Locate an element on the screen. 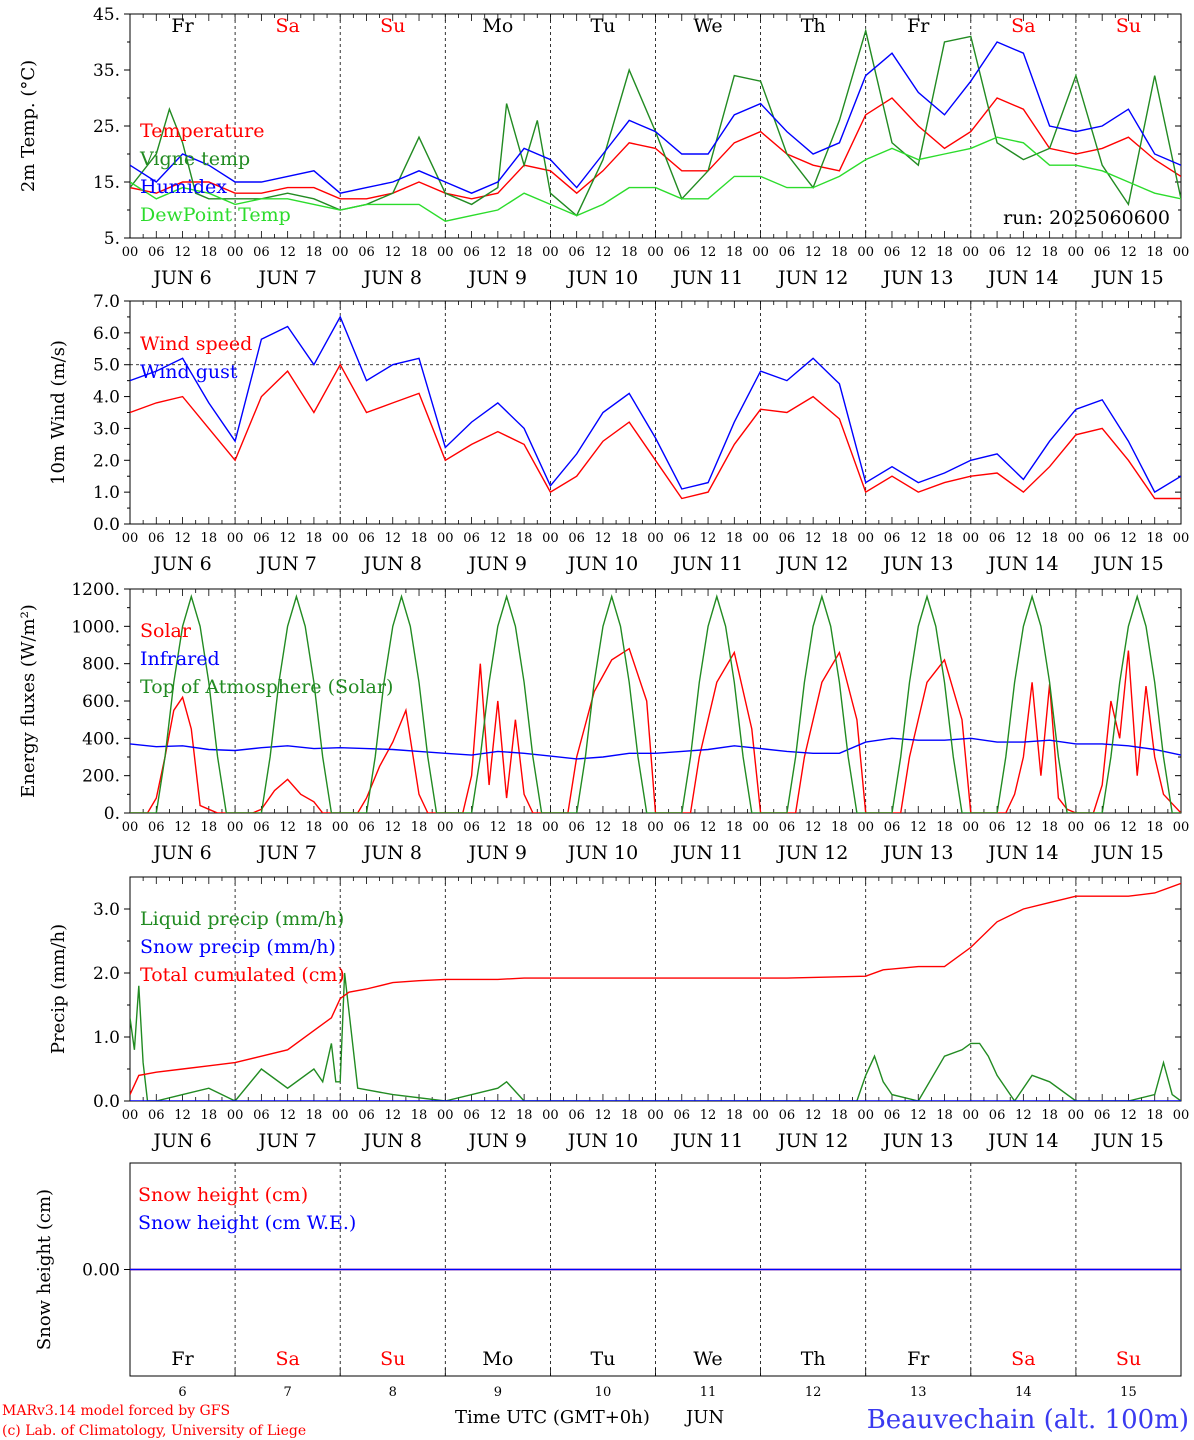 Image resolution: width=1194 pixels, height=1440 pixels. y-tick-label: 0.00 is located at coordinates (101, 1271).